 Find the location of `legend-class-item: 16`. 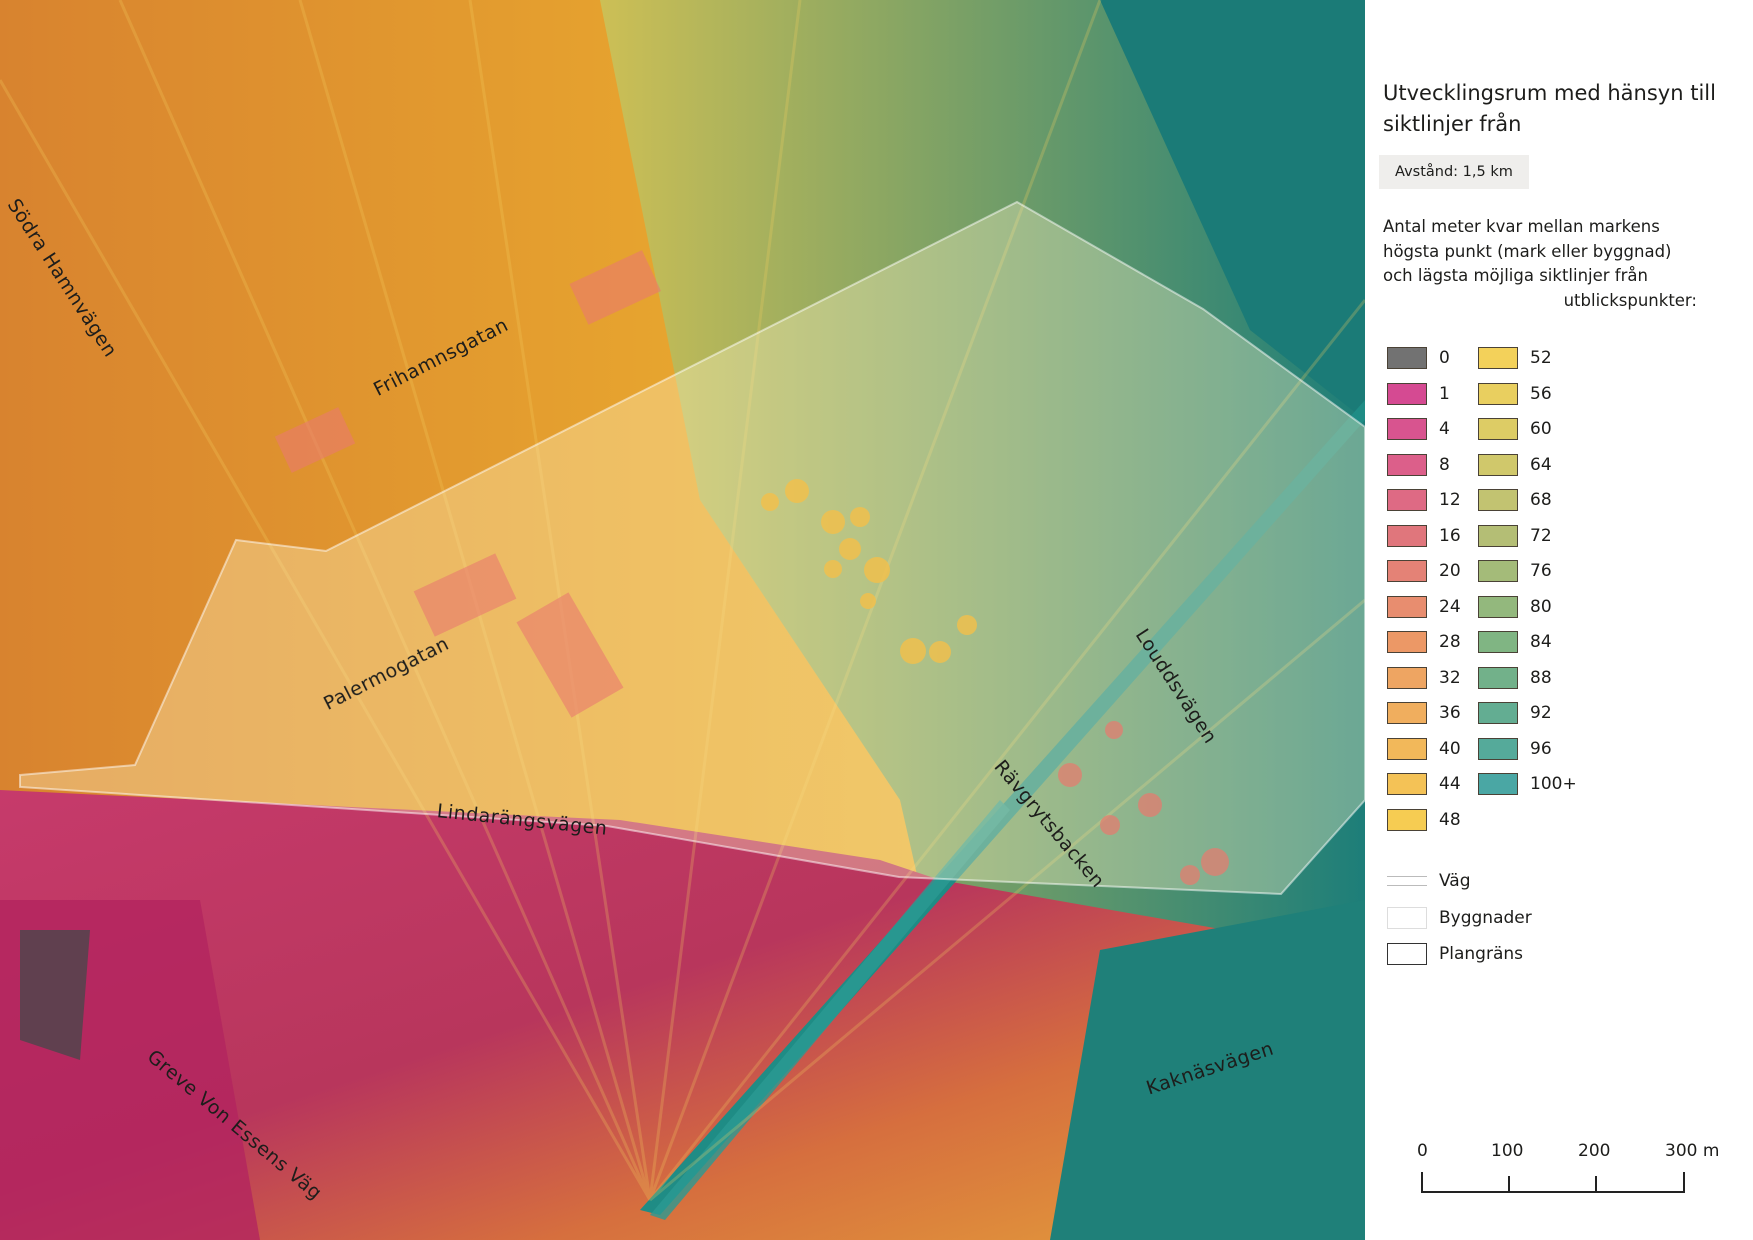

legend-class-item: 16 is located at coordinates (1424, 535).